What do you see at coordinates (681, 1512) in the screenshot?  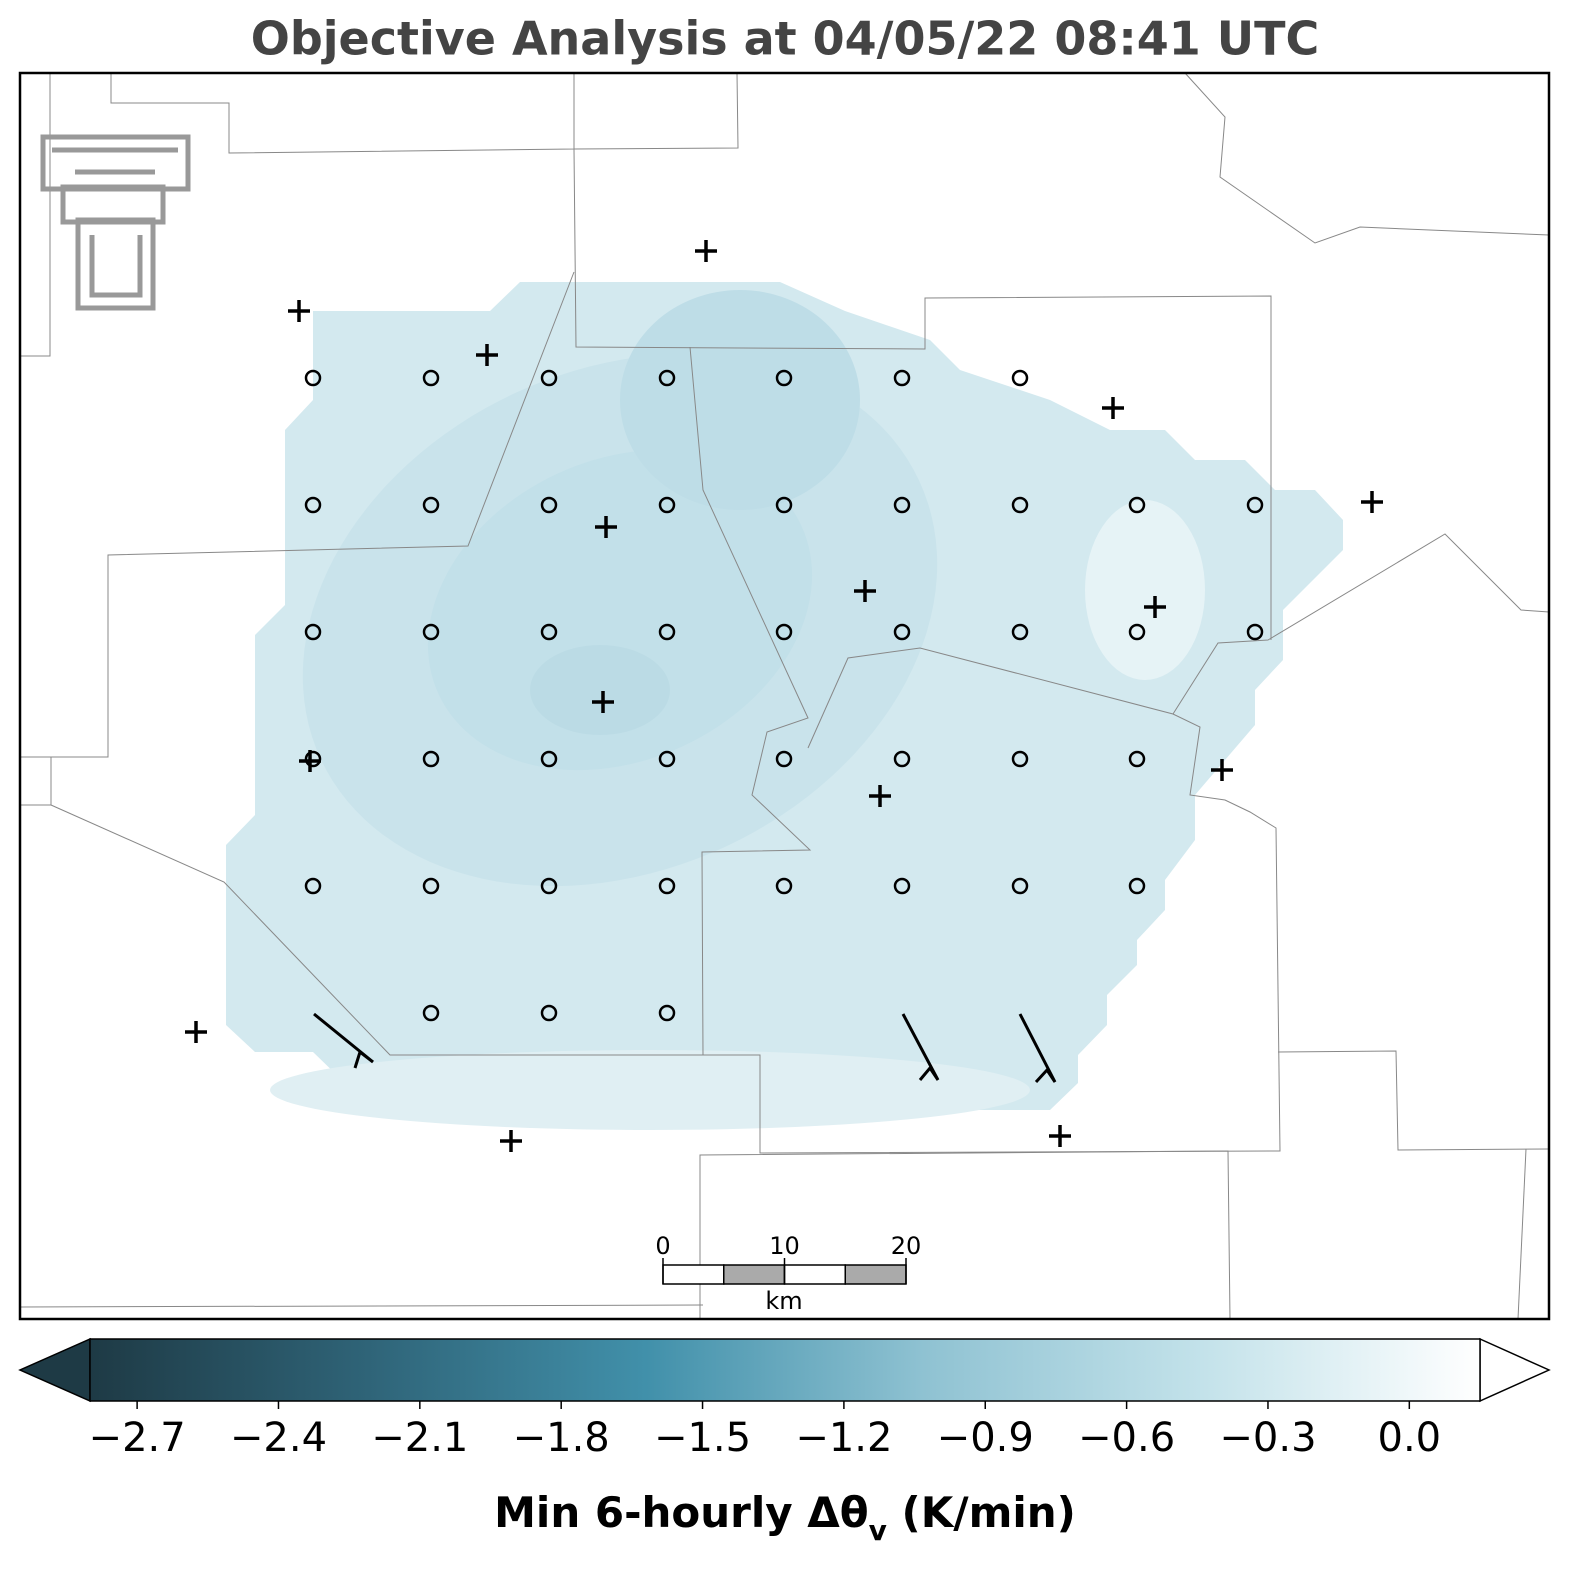 I see `label-main: Min 6-hourly Δθ` at bounding box center [681, 1512].